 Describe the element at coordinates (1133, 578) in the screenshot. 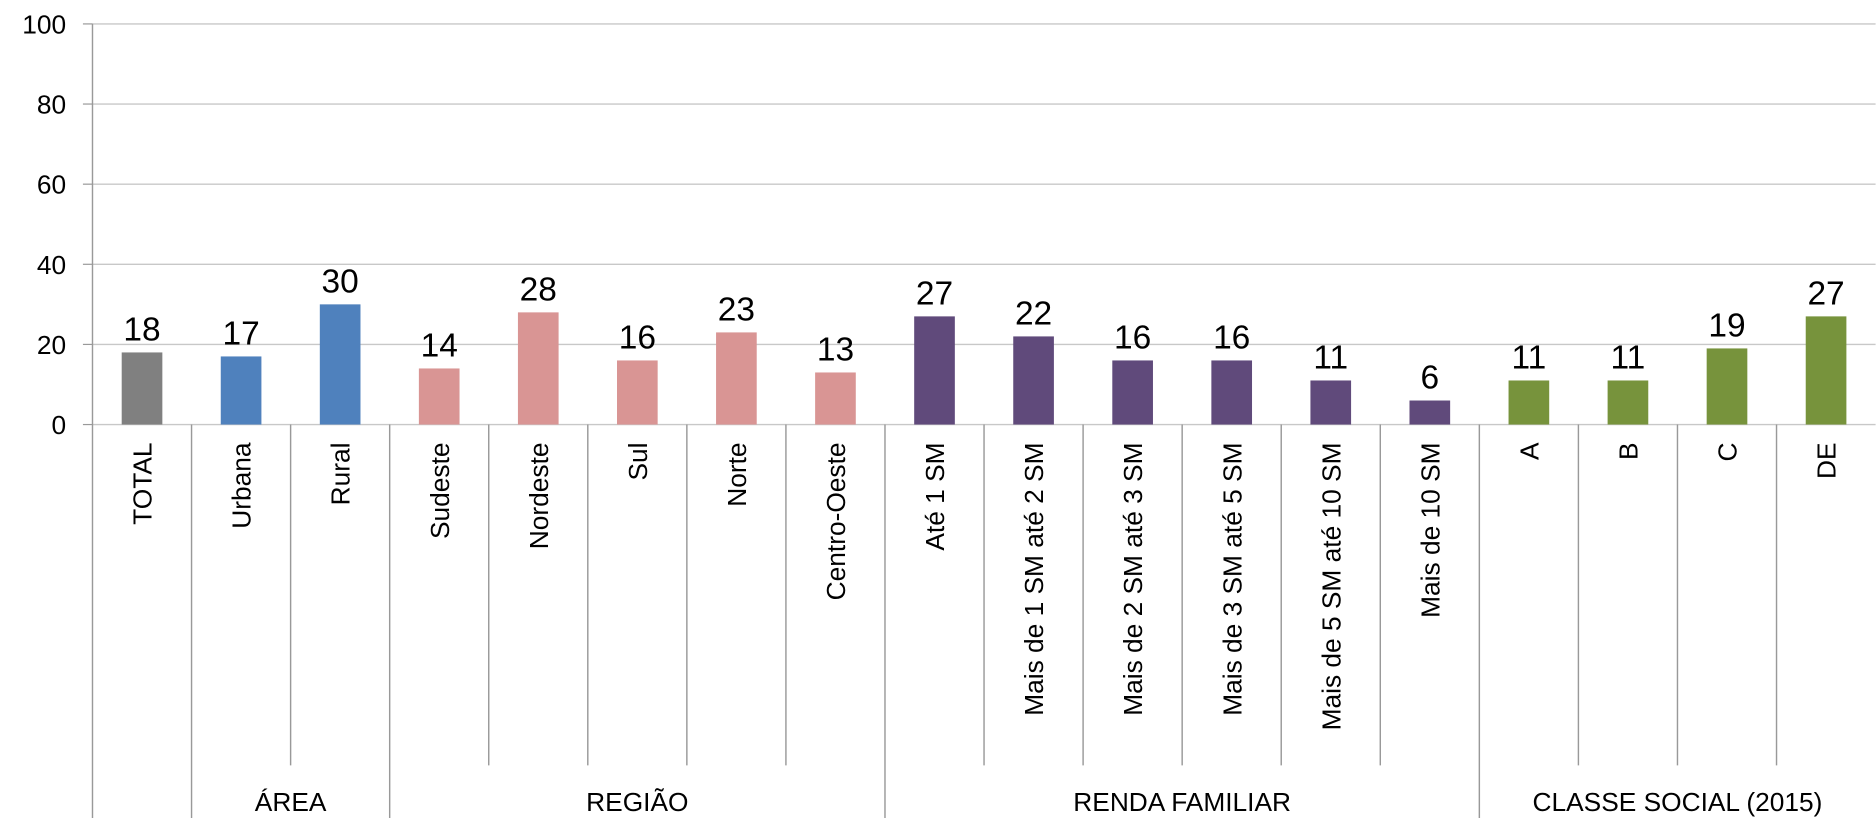

I see `x-tick-label: Mais de 2 SM até 3 SM` at that location.